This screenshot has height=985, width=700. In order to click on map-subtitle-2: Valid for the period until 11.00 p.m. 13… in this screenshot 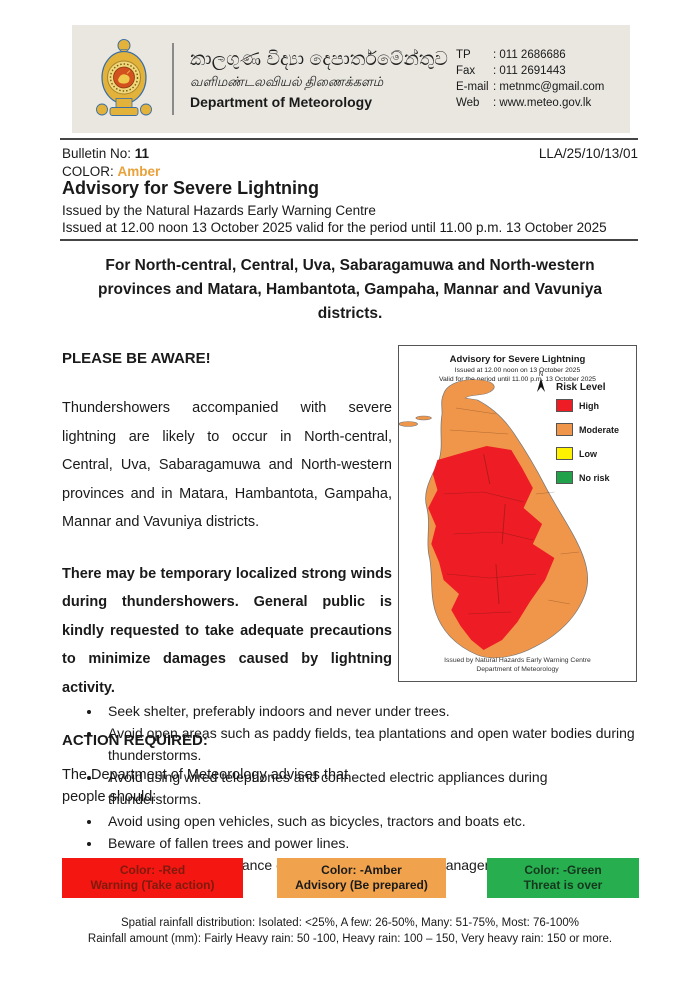, I will do `click(517, 379)`.